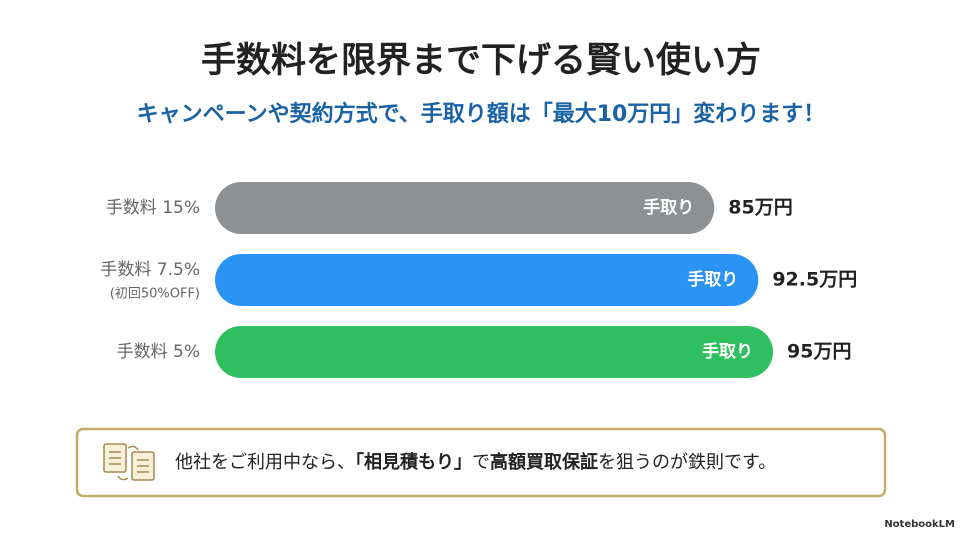 The width and height of the screenshot is (963, 537). I want to click on note-text: 他社をご利用中なら、「相見積もり」で高額買取保証を狙うのが鉄則です。, so click(475, 462).